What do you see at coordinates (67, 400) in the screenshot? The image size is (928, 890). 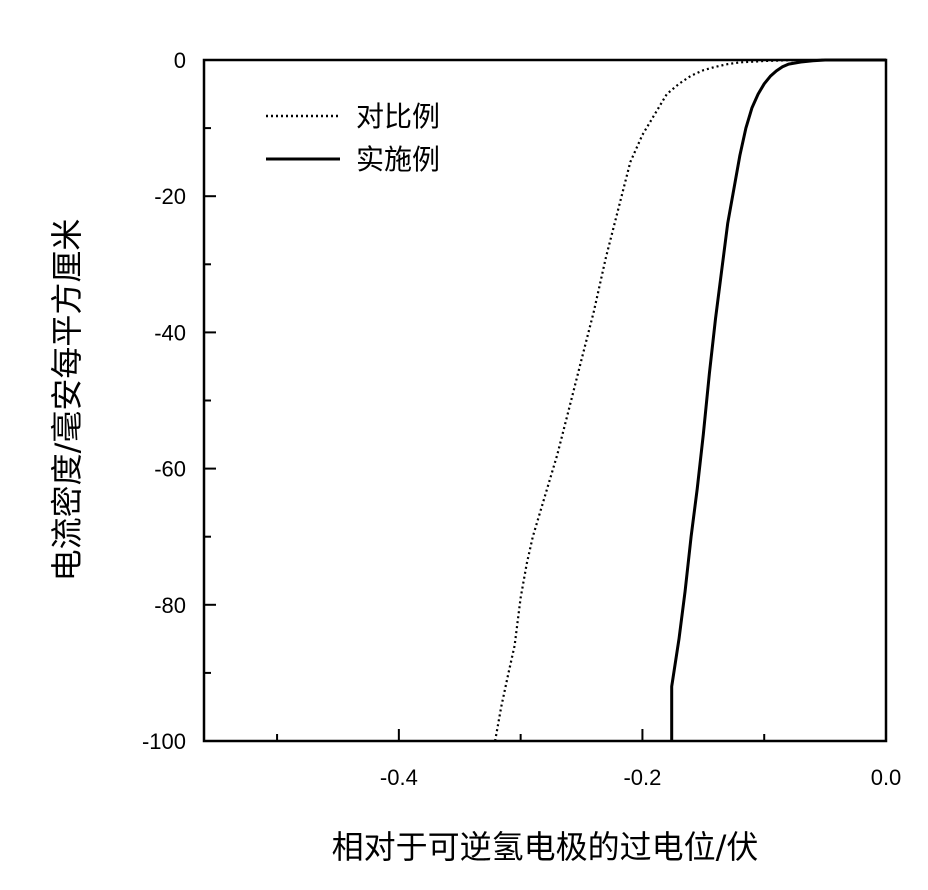 I see `y-axis-label: 电流密度/毫安每平方厘米` at bounding box center [67, 400].